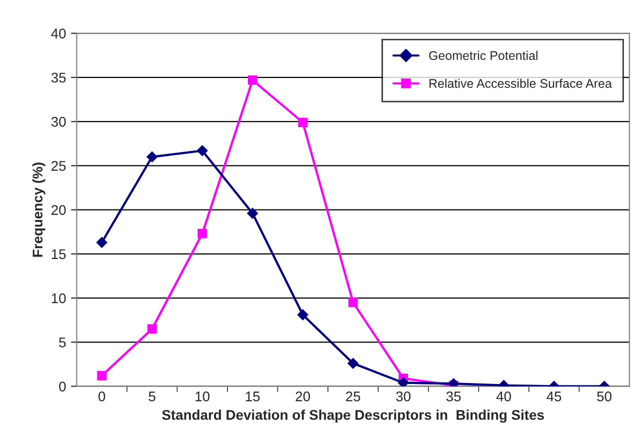  What do you see at coordinates (604, 397) in the screenshot?
I see `x-tick-label: 50` at bounding box center [604, 397].